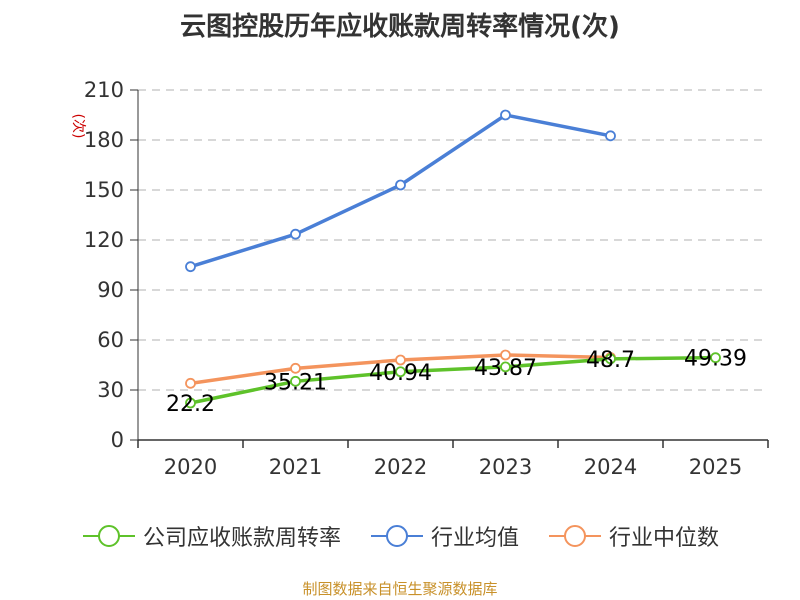 The image size is (800, 600). Describe the element at coordinates (505, 115) in the screenshot. I see `series-1-point-2023` at that location.